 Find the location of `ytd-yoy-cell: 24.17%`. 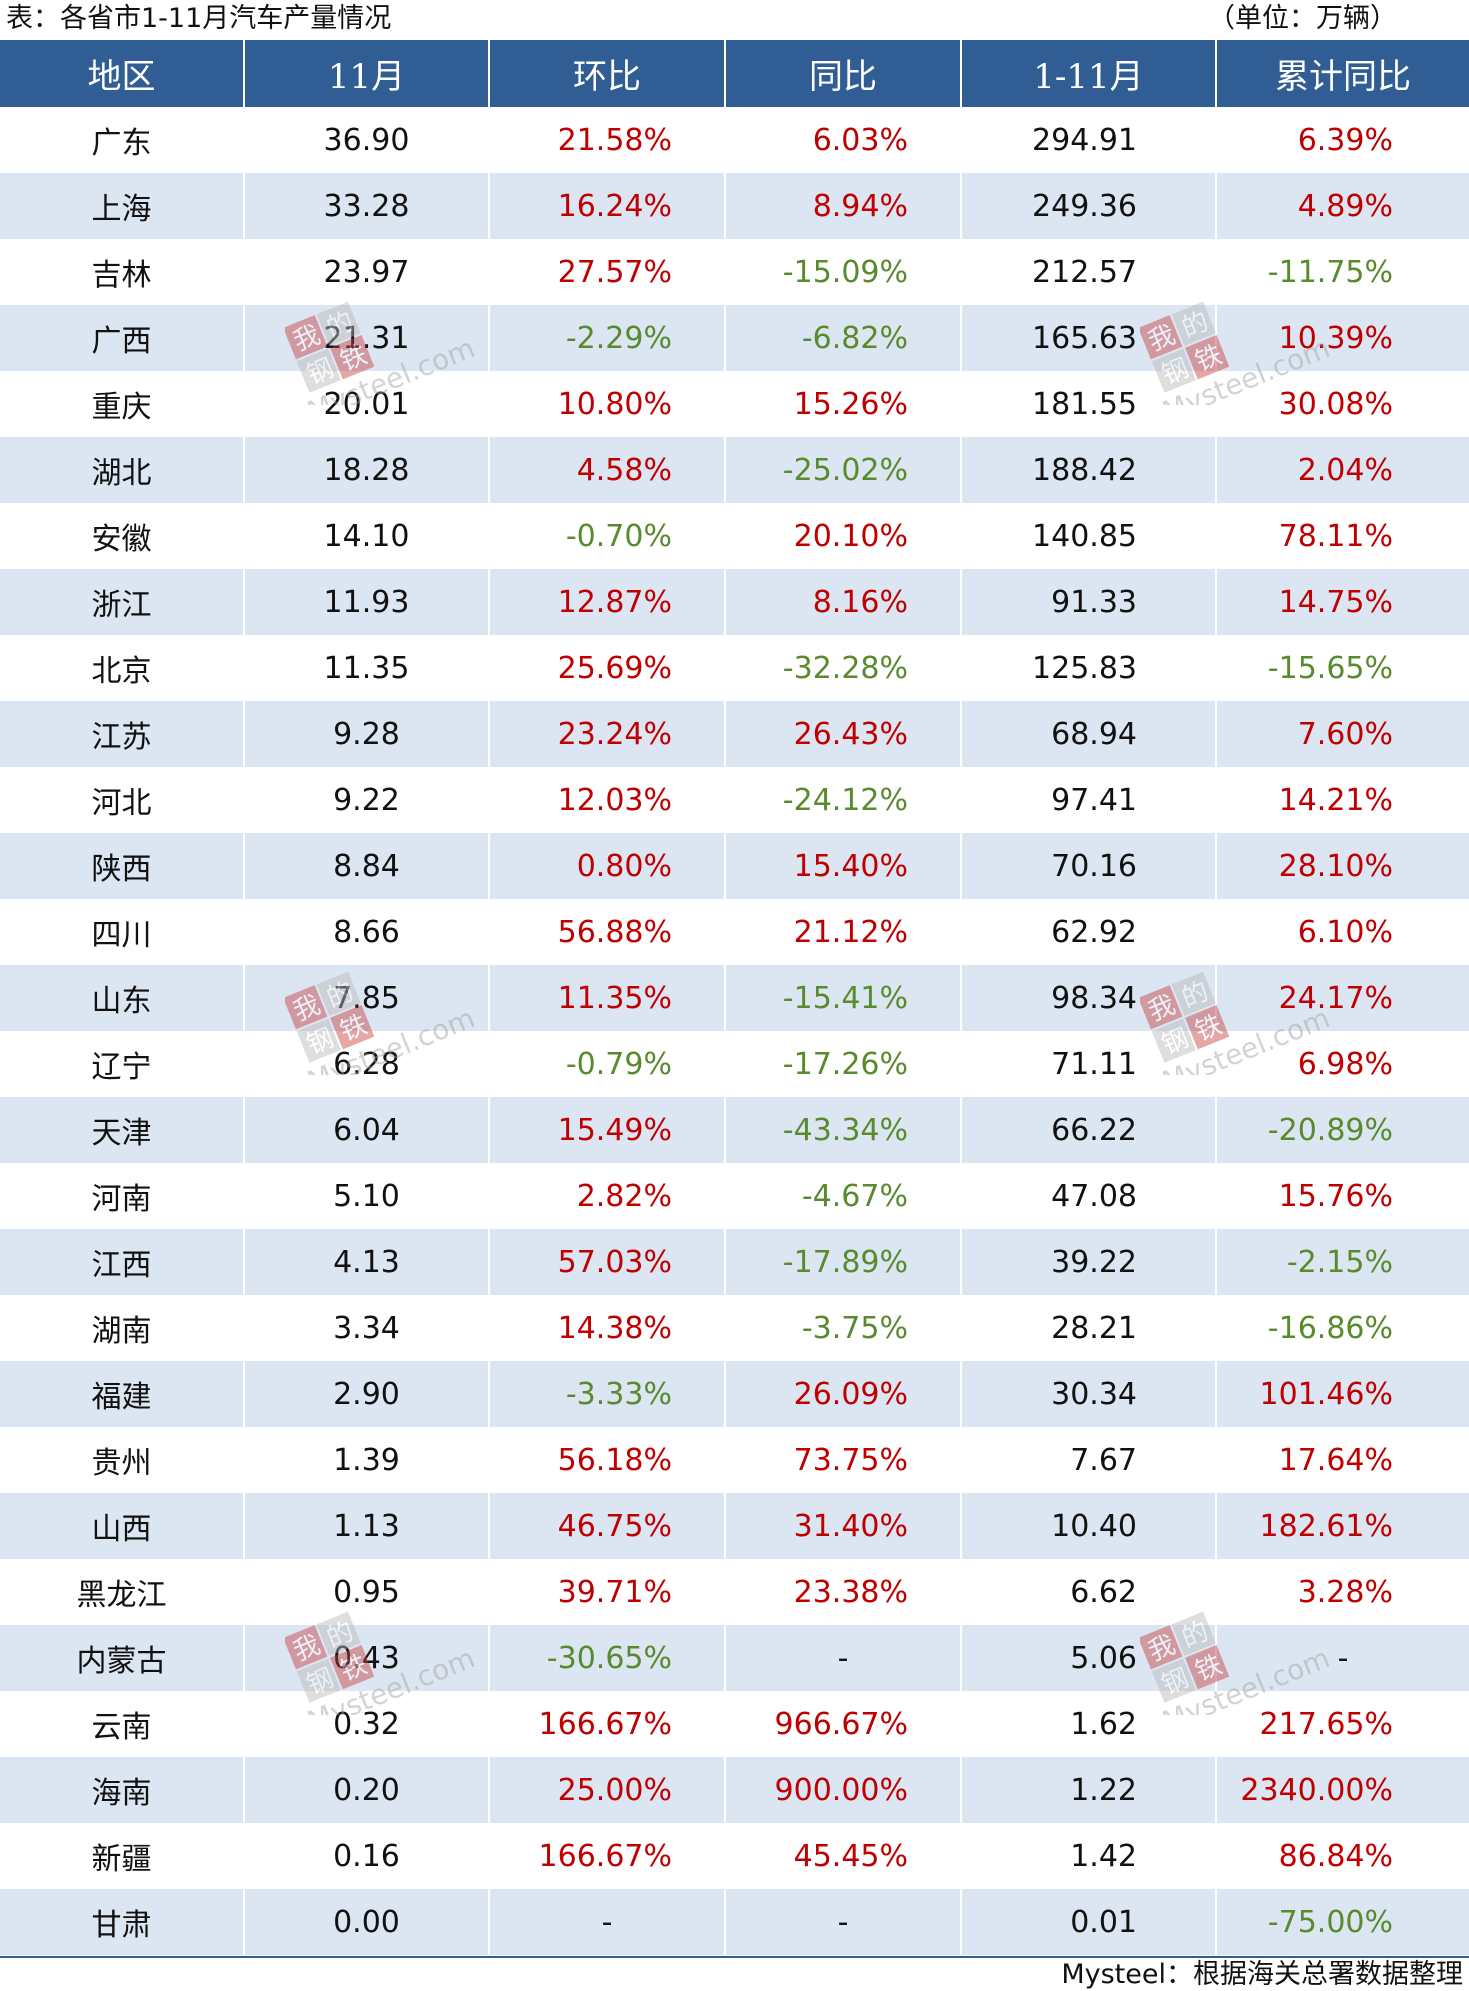

ytd-yoy-cell: 24.17% is located at coordinates (1335, 998).